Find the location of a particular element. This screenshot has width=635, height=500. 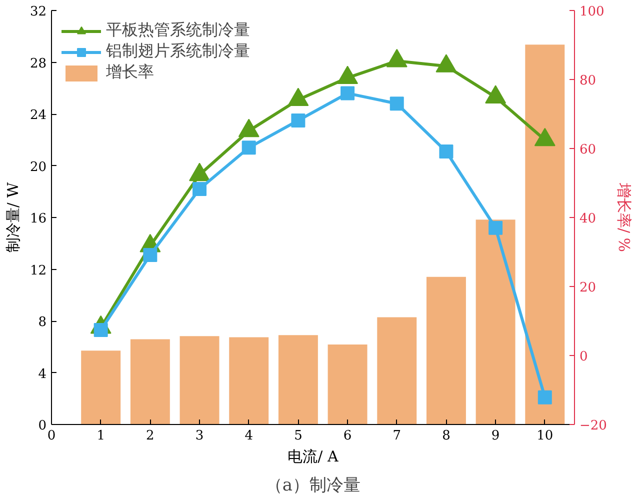

y2-tick-label: 80 is located at coordinates (588, 81).